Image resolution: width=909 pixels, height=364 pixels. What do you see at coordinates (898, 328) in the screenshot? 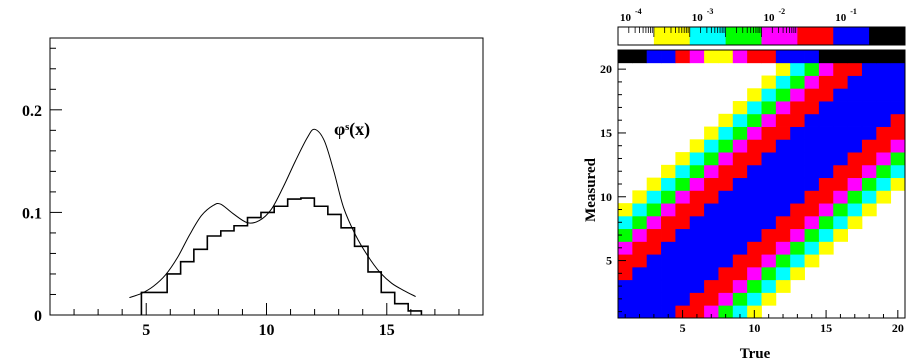
I see `heatmap-x-tick-label: 20` at bounding box center [898, 328].